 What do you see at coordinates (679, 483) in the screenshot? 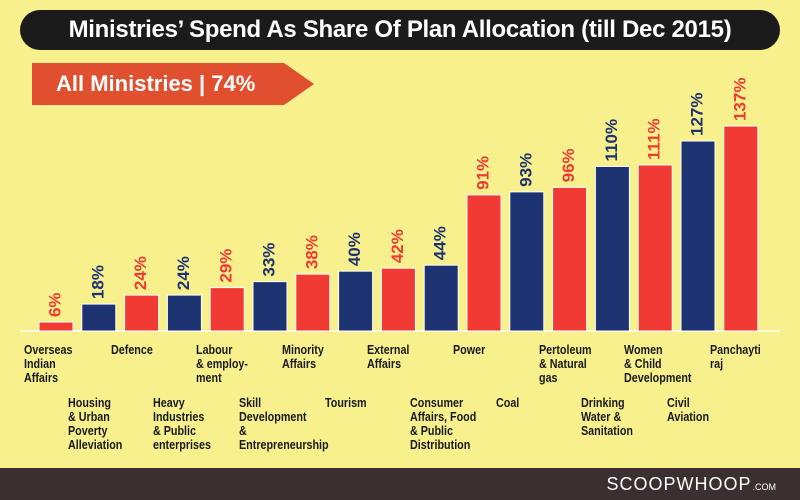
I see `brand-logo: SCOOPWHOOP` at bounding box center [679, 483].